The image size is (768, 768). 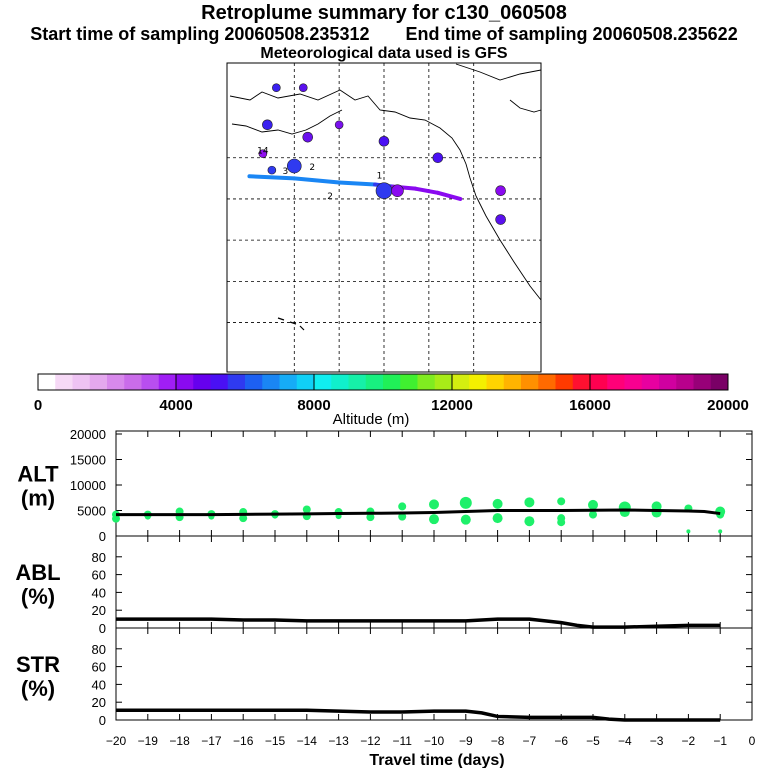 I want to click on panel-label: STR, so click(x=38, y=664).